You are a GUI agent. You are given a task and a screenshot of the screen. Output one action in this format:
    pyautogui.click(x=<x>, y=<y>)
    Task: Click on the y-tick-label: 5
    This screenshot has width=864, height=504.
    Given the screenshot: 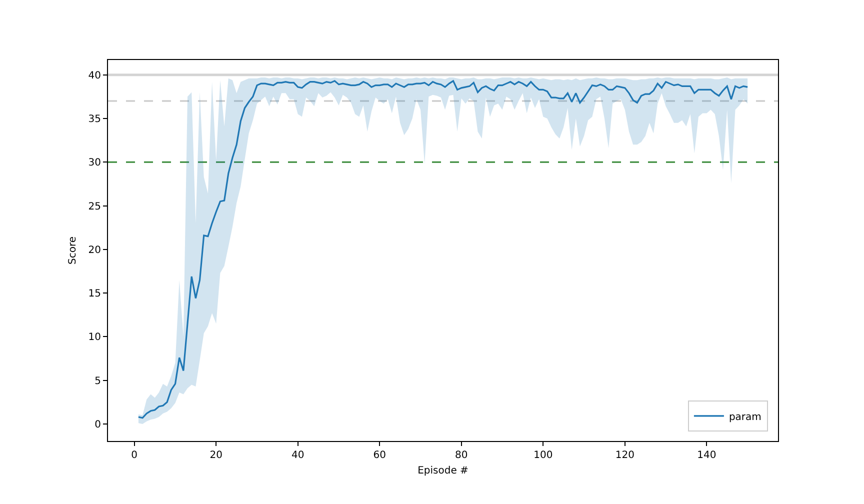 What is the action you would take?
    pyautogui.click(x=97, y=381)
    